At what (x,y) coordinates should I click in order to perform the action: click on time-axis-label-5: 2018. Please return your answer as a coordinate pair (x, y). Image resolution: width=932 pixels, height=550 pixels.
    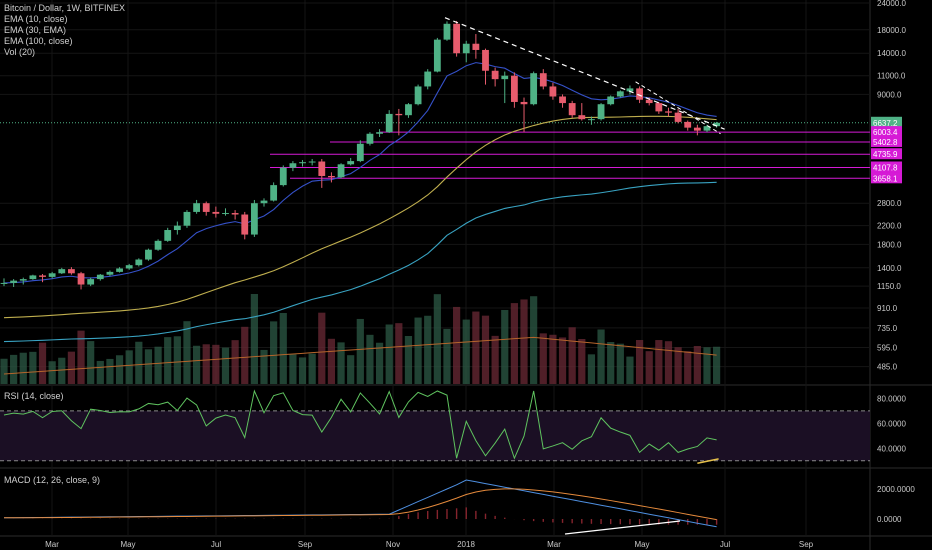
    Looking at the image, I should click on (466, 544).